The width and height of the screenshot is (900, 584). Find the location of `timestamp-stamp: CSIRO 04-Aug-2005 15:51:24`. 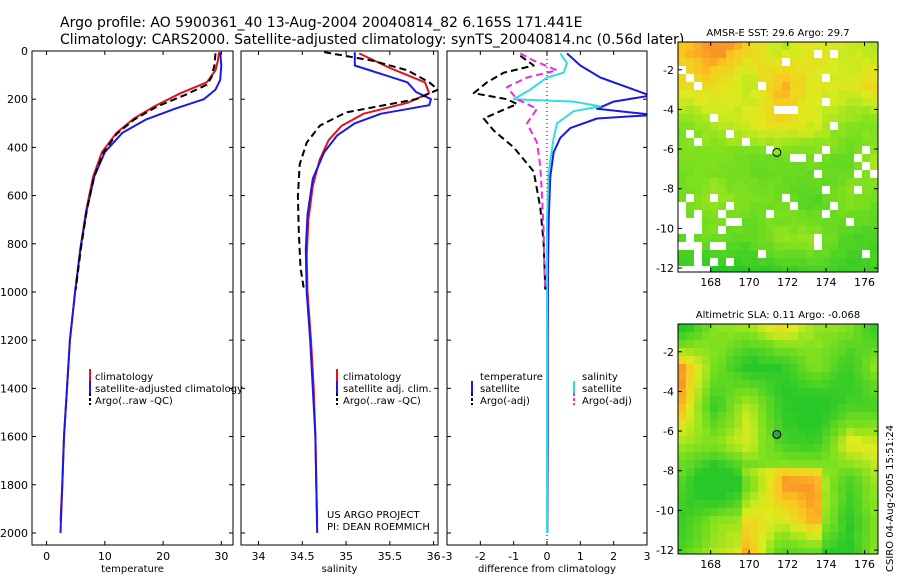

timestamp-stamp: CSIRO 04-Aug-2005 15:51:24 is located at coordinates (890, 498).